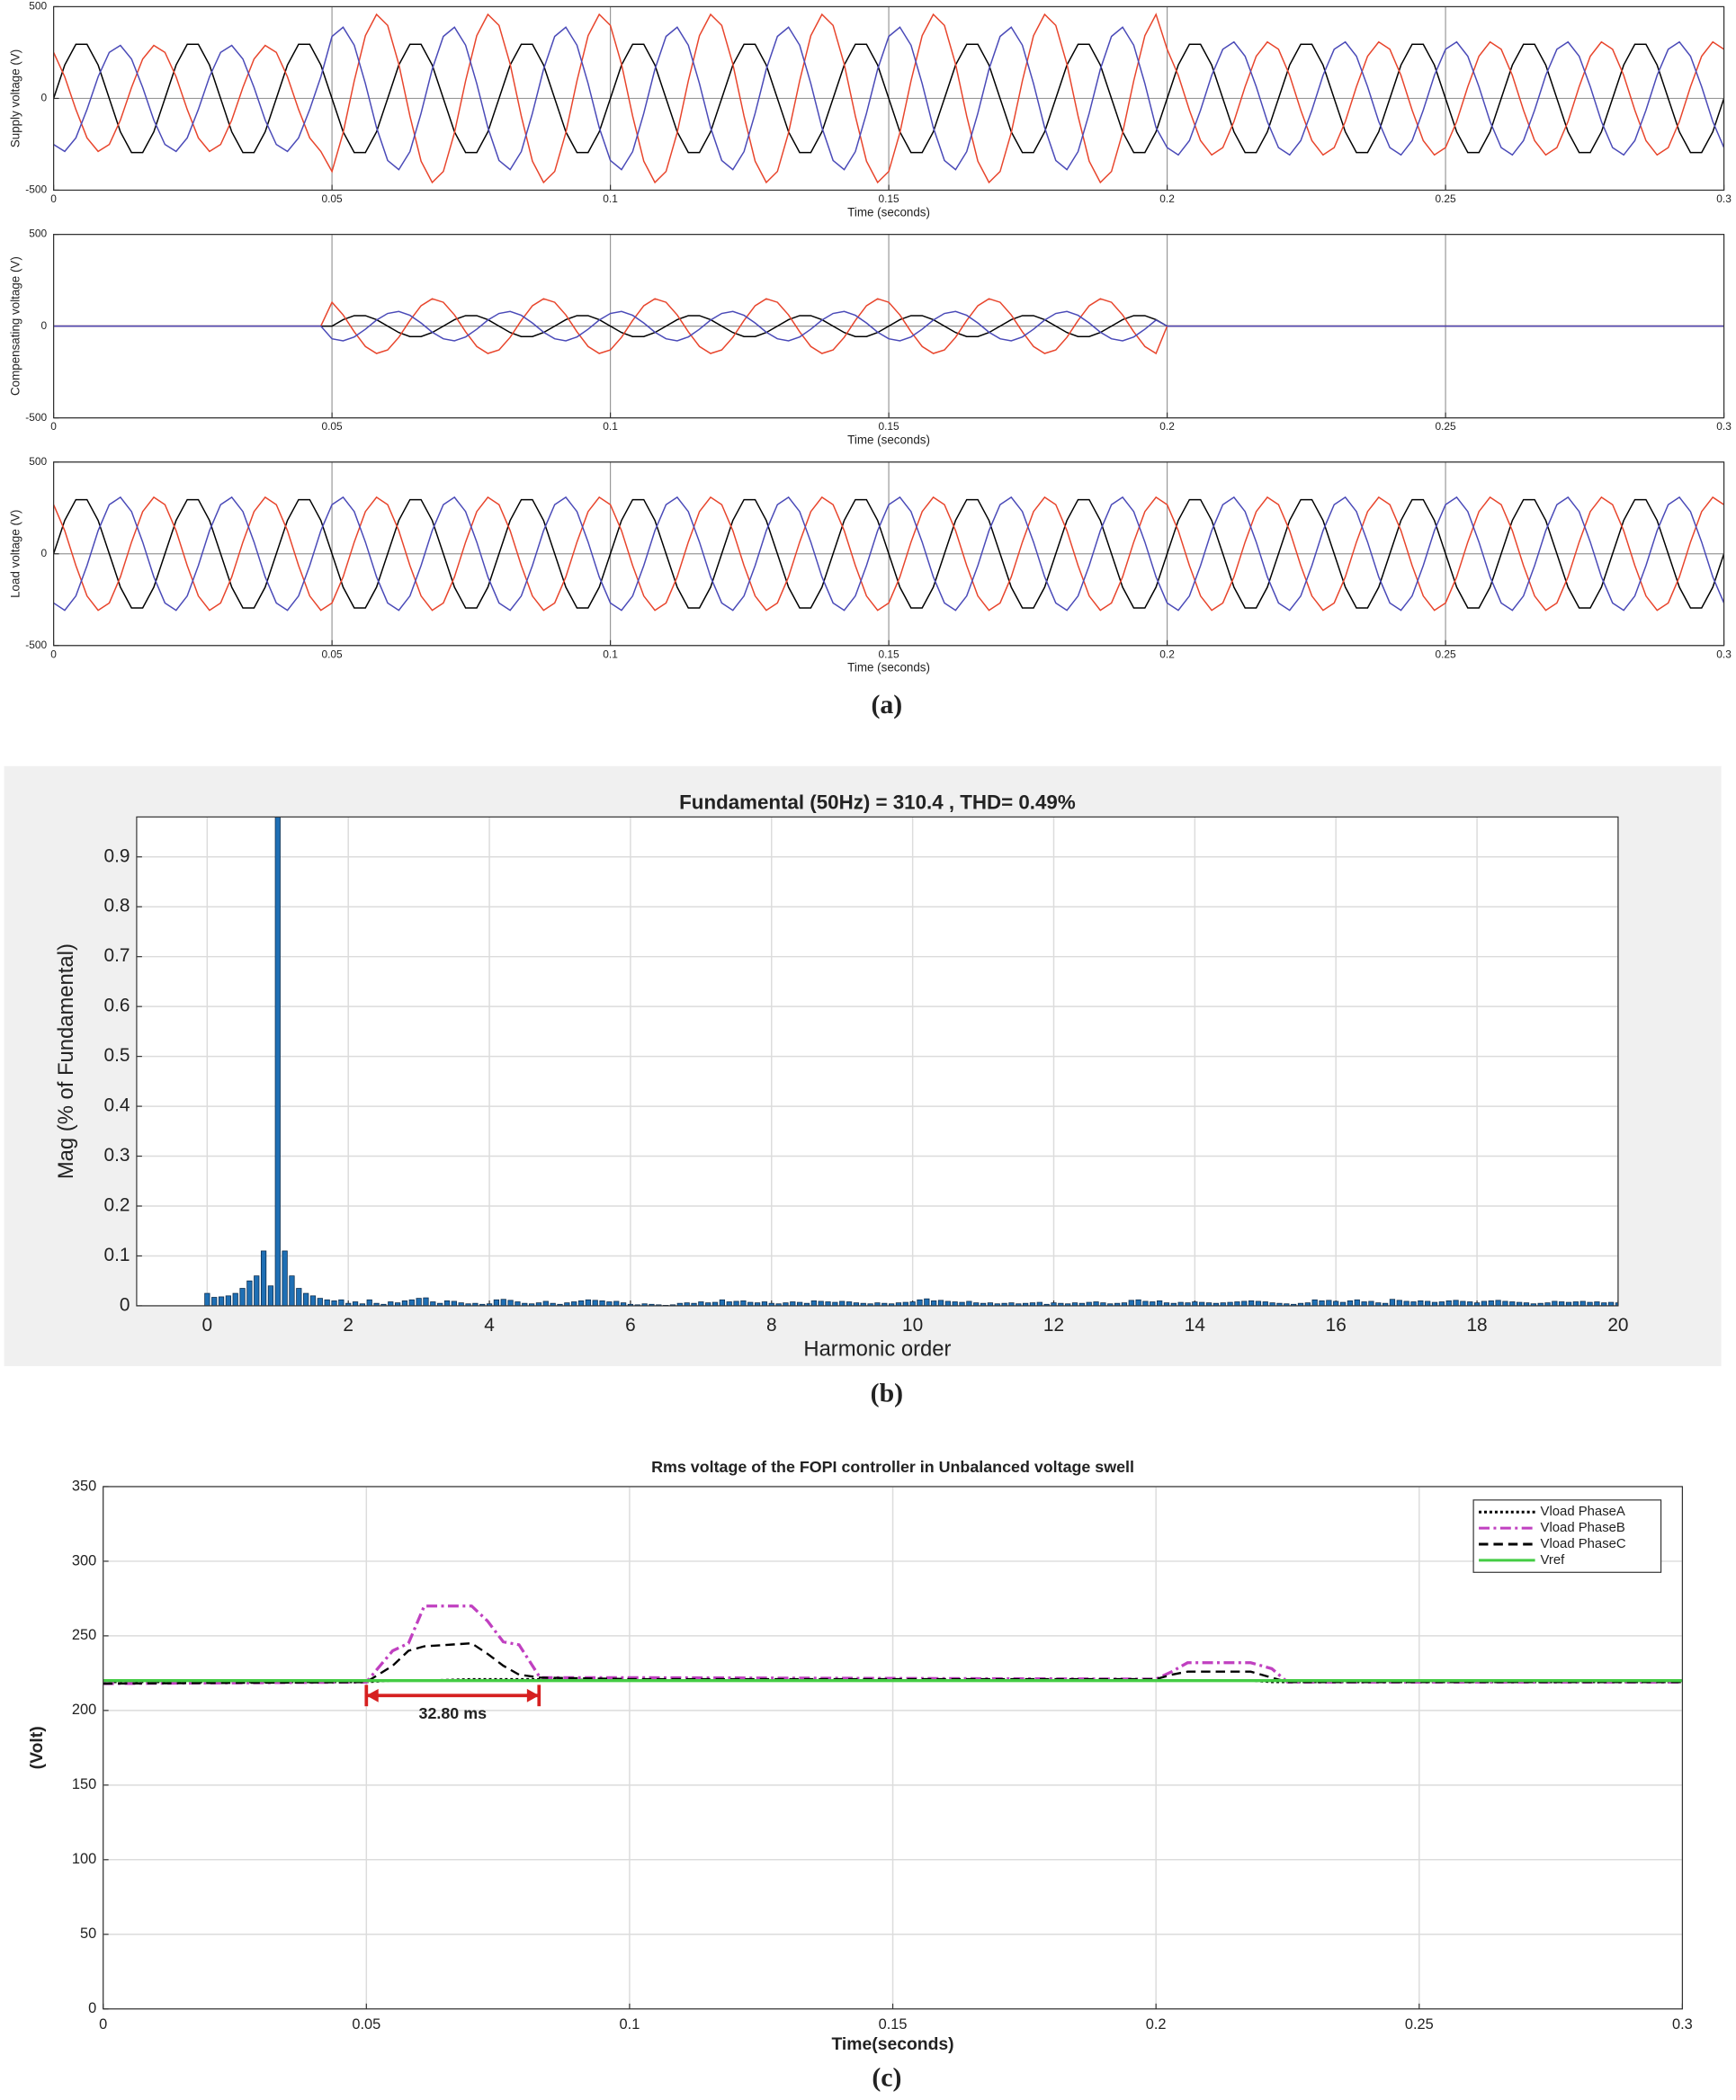  Describe the element at coordinates (886, 2077) in the screenshot. I see `caption: (c)` at that location.